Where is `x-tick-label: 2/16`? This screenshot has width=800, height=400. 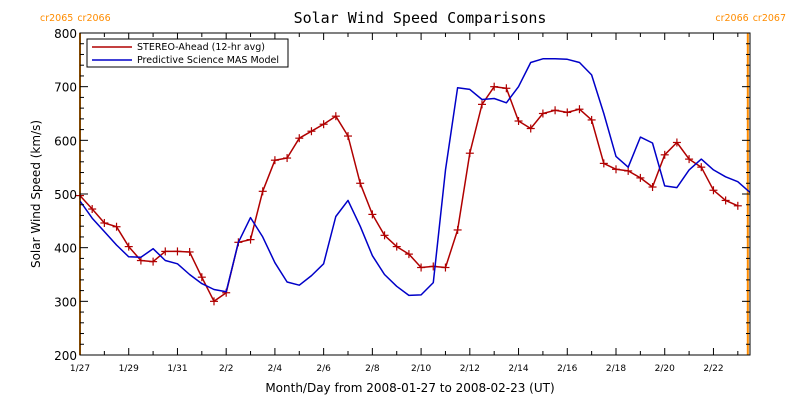
x-tick-label: 2/16 is located at coordinates (567, 369).